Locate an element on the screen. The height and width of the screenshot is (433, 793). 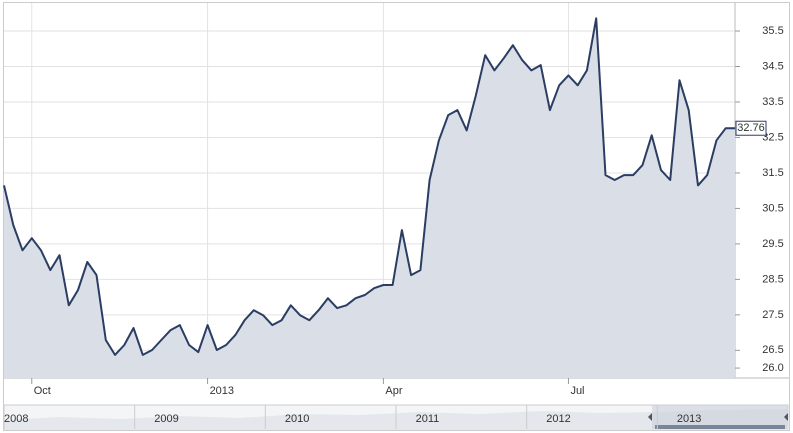
x-tick-label: 2013 is located at coordinates (222, 391).